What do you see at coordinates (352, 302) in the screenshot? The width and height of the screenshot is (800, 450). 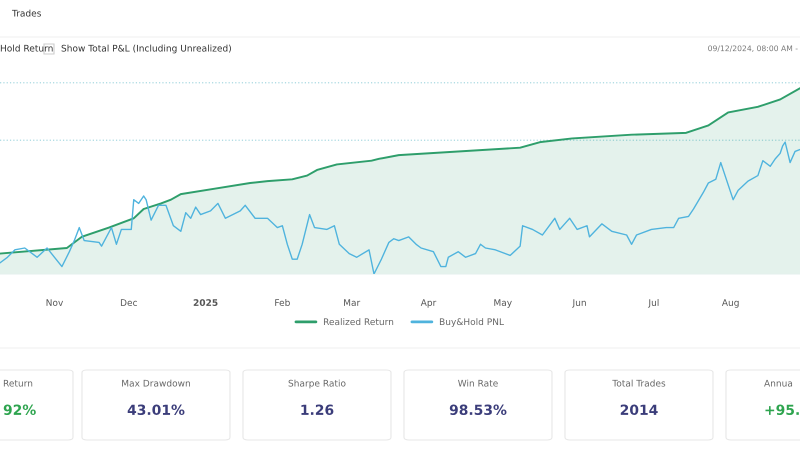 I see `x-tick-label: Mar` at bounding box center [352, 302].